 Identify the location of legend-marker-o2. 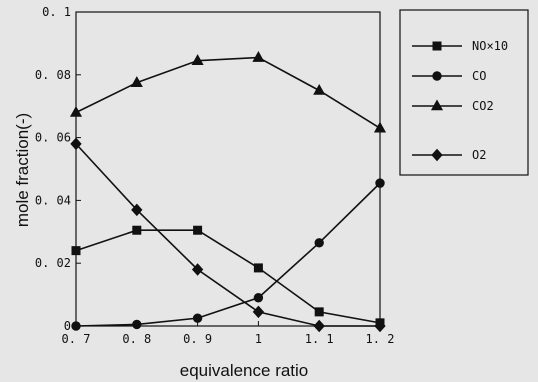
(437, 155).